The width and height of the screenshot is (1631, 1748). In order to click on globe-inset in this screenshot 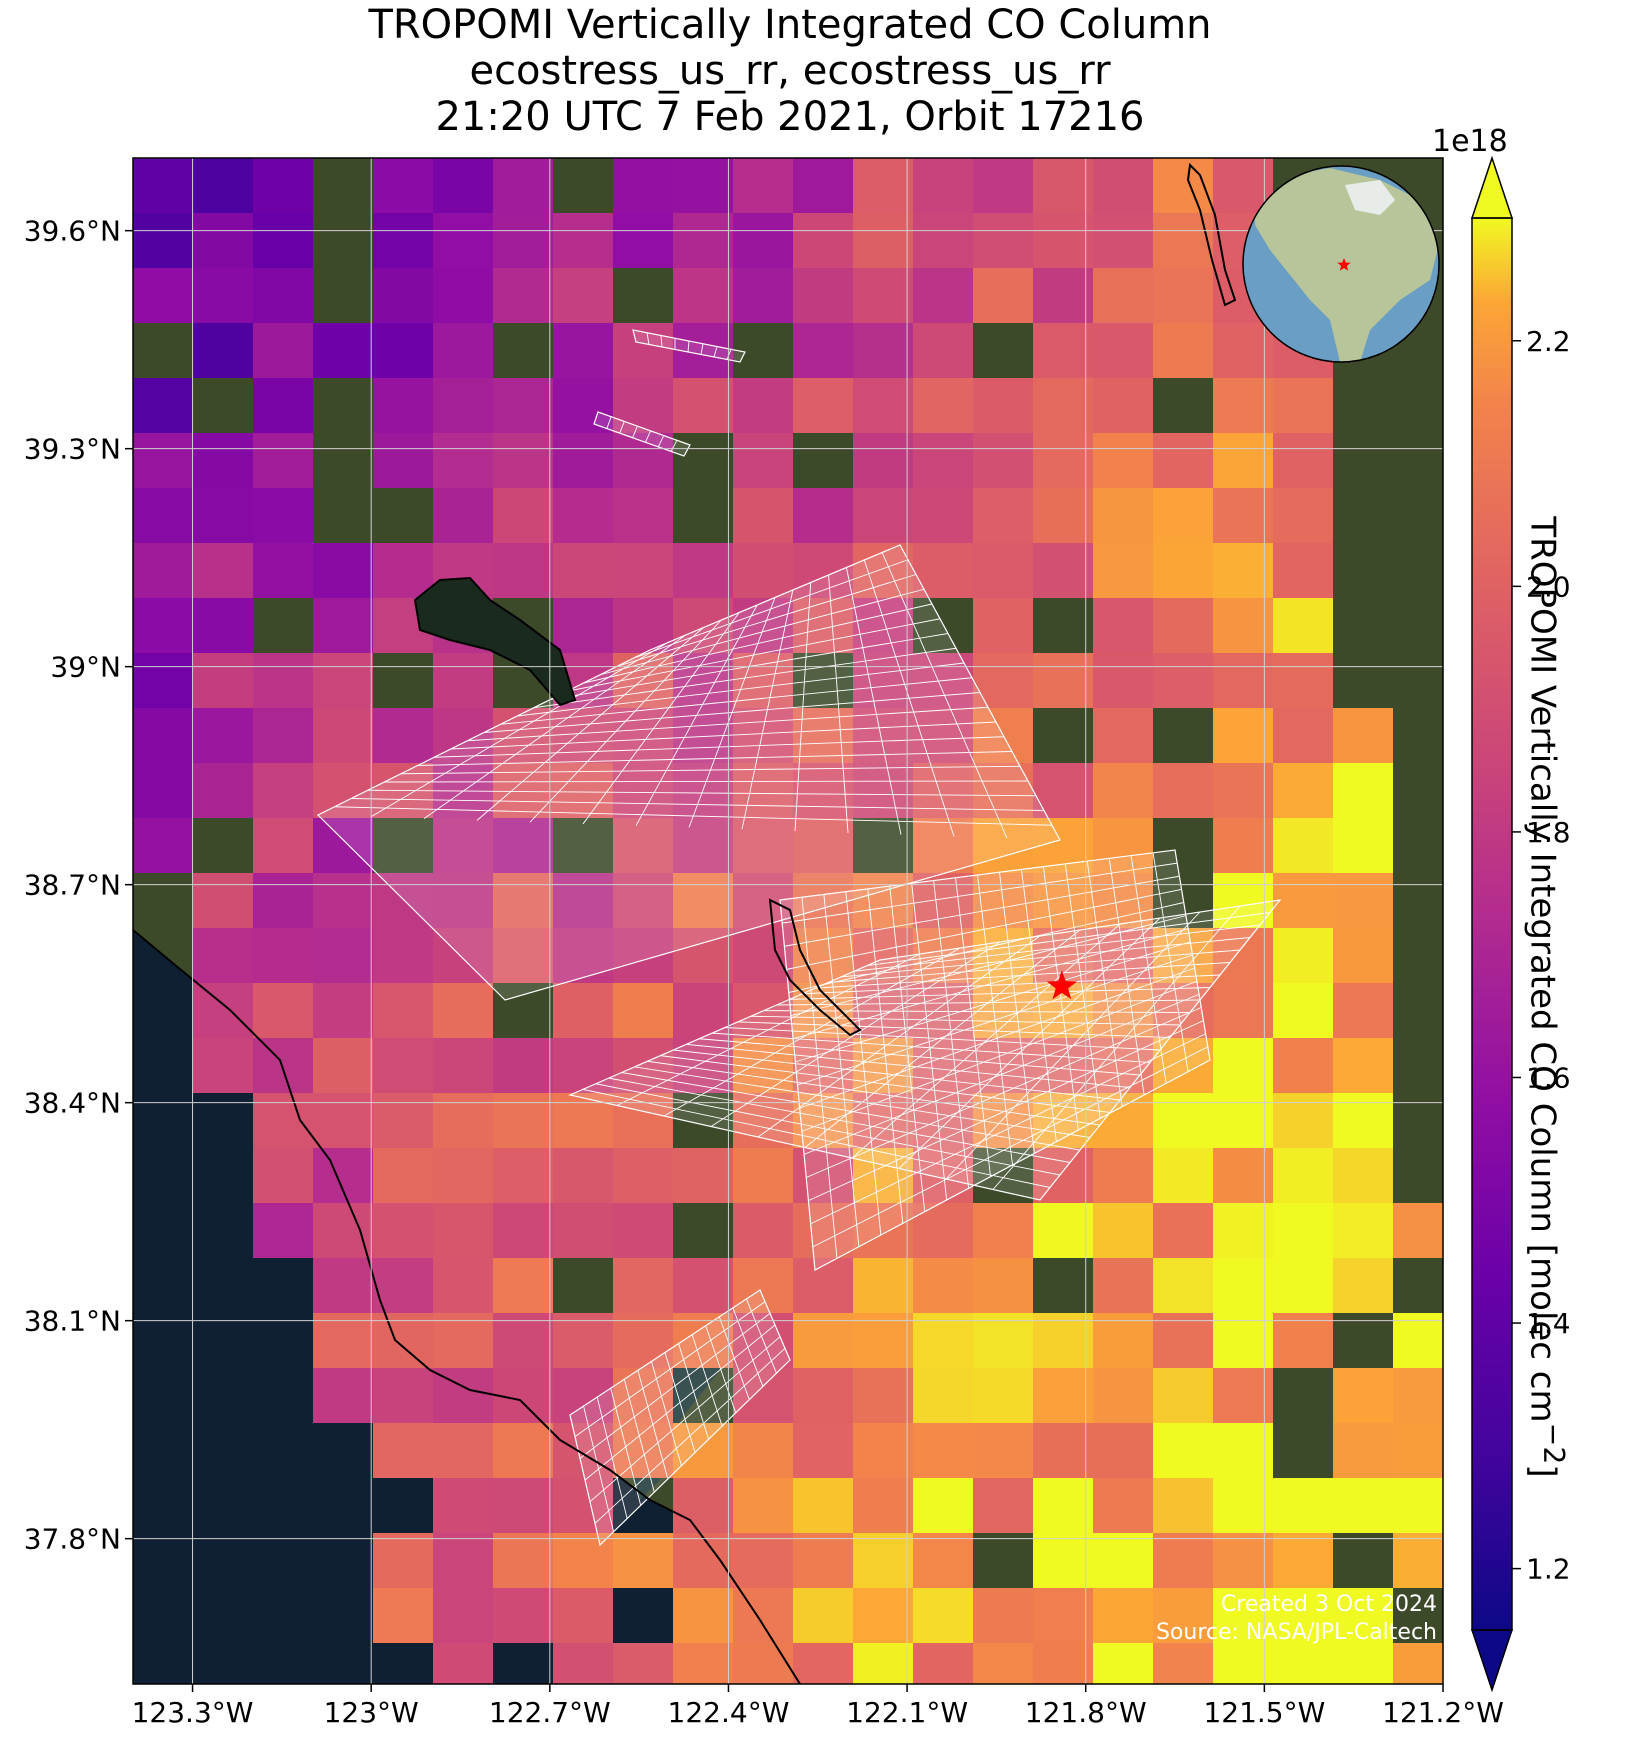, I will do `click(1341, 264)`.